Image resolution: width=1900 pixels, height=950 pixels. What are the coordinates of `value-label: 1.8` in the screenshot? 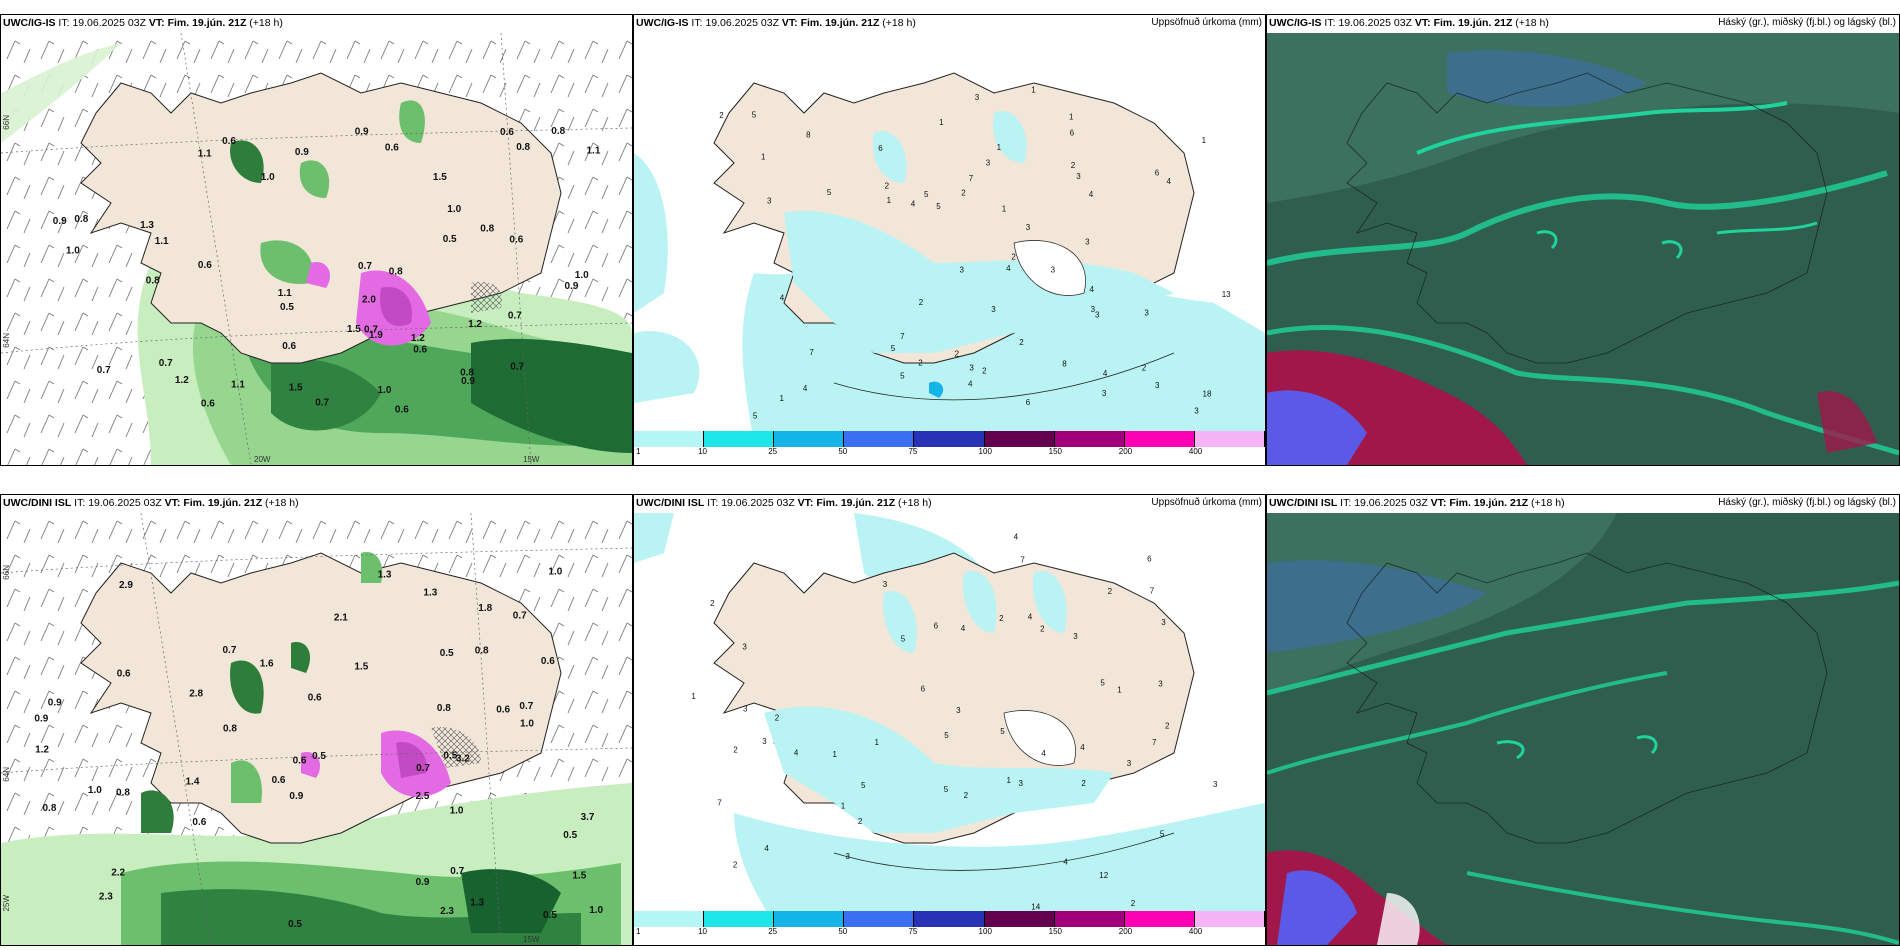 It's located at (485, 608).